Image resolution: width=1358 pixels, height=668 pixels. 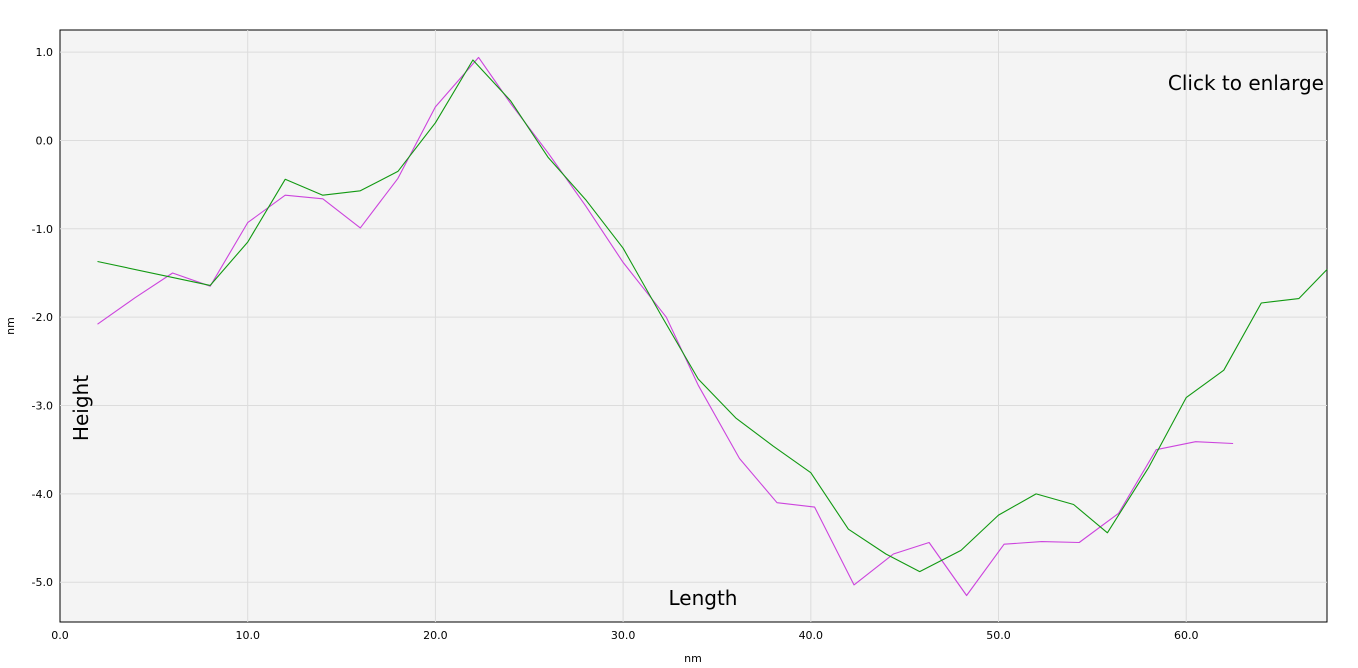 What do you see at coordinates (703, 598) in the screenshot?
I see `length-overlay-label: Length` at bounding box center [703, 598].